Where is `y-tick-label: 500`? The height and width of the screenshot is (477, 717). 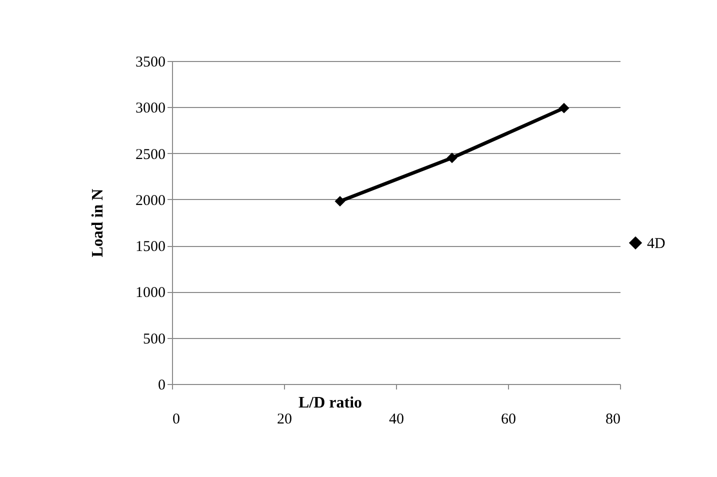
y-tick-label: 500 is located at coordinates (154, 339).